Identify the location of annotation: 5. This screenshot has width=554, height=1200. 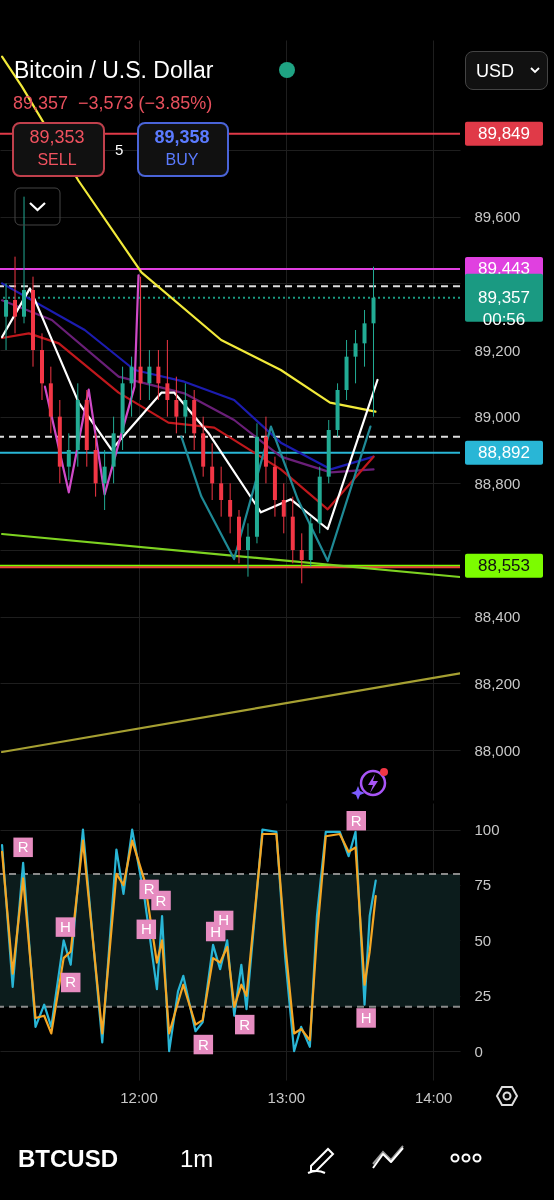
(119, 149).